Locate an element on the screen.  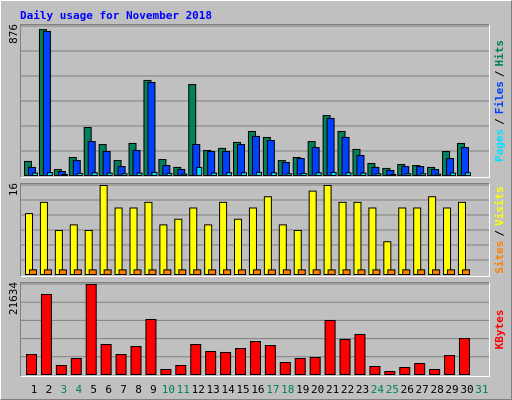
x-tick-label: 27 is located at coordinates (422, 389).